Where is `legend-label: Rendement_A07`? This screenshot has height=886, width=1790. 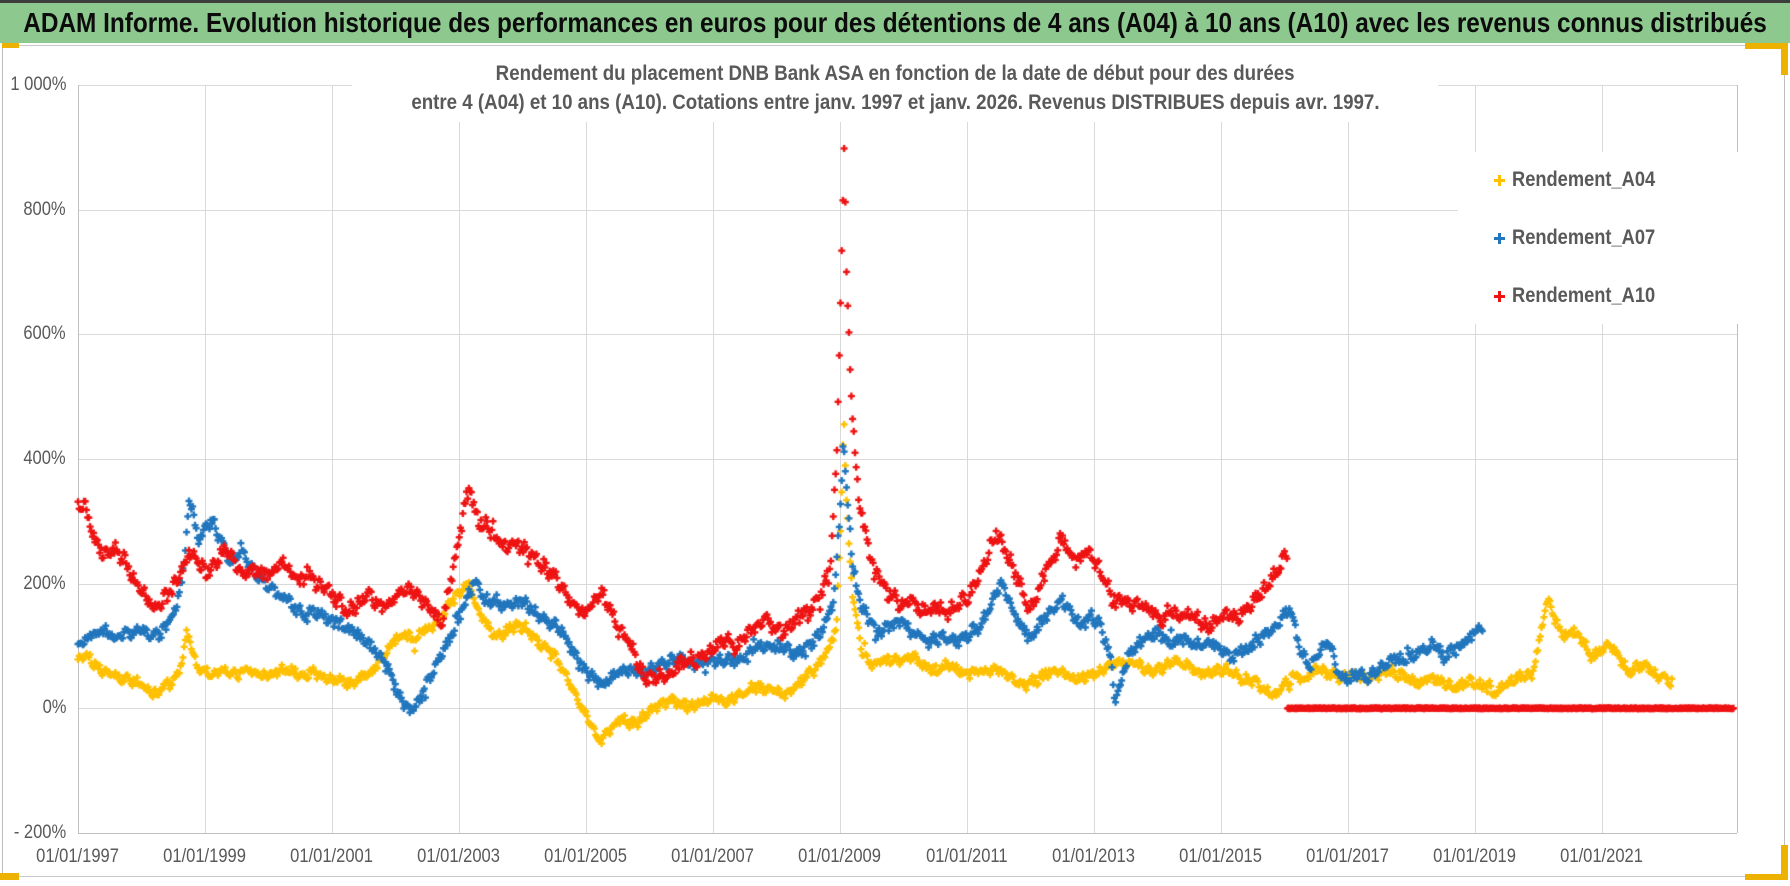 legend-label: Rendement_A07 is located at coordinates (1584, 237).